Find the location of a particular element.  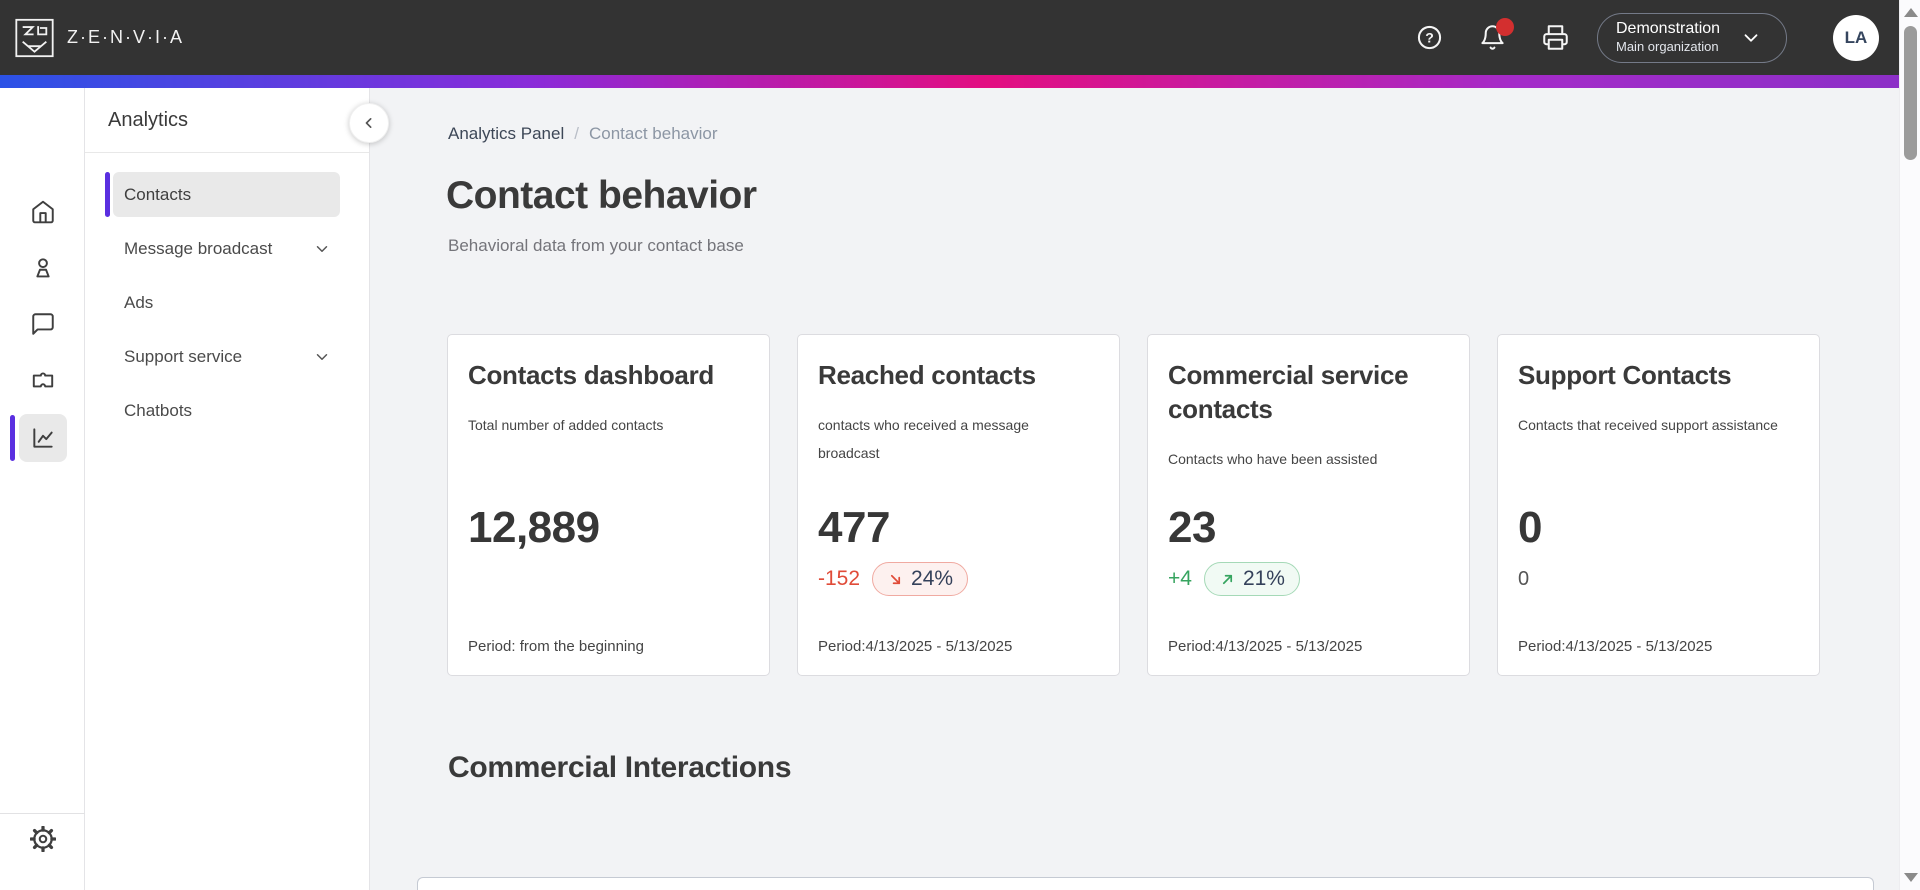

breadcrumb-analytics-panel: Analytics Panel is located at coordinates (506, 133).